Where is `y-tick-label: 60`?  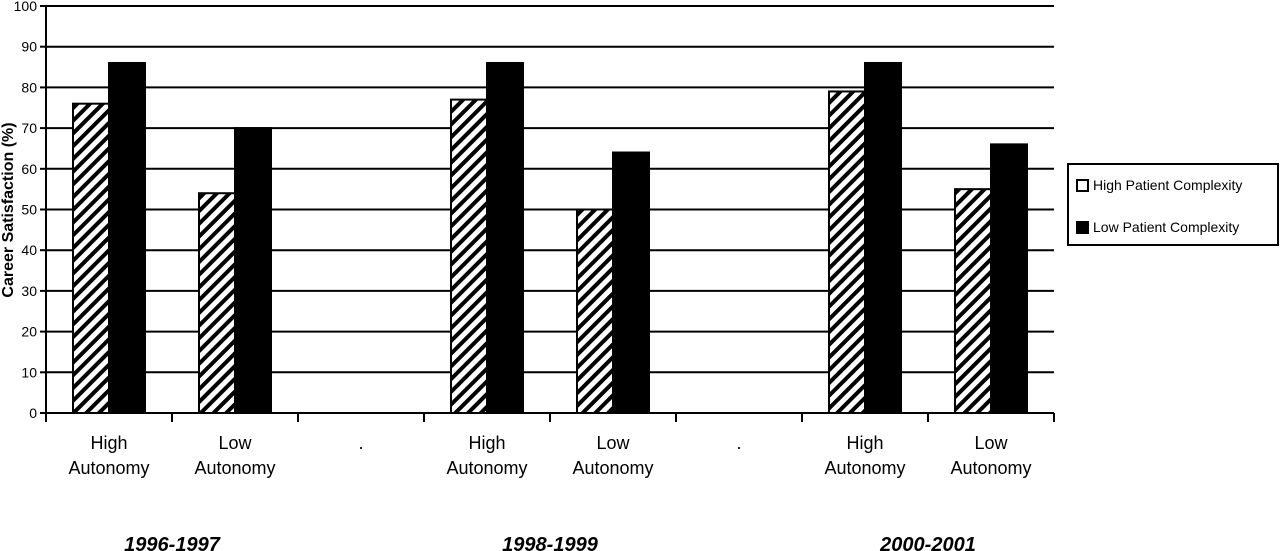 y-tick-label: 60 is located at coordinates (29, 169).